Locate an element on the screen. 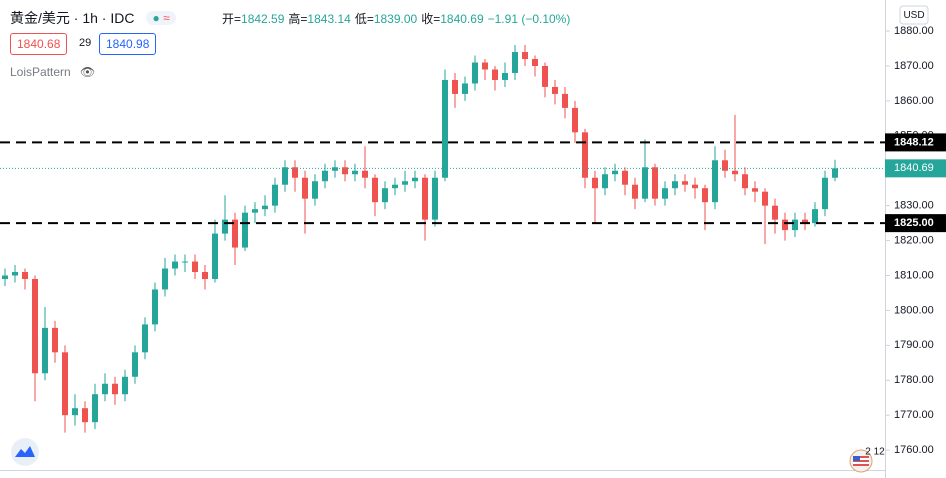  flag-icon is located at coordinates (861, 461).